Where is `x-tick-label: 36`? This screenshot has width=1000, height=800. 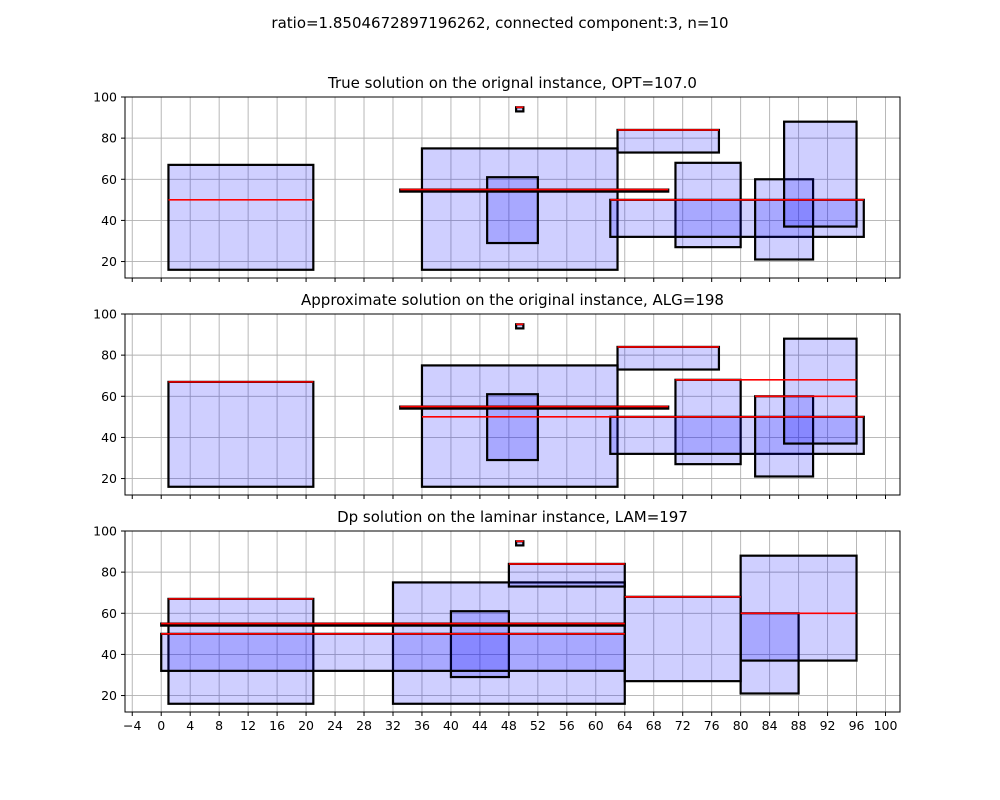 x-tick-label: 36 is located at coordinates (422, 725).